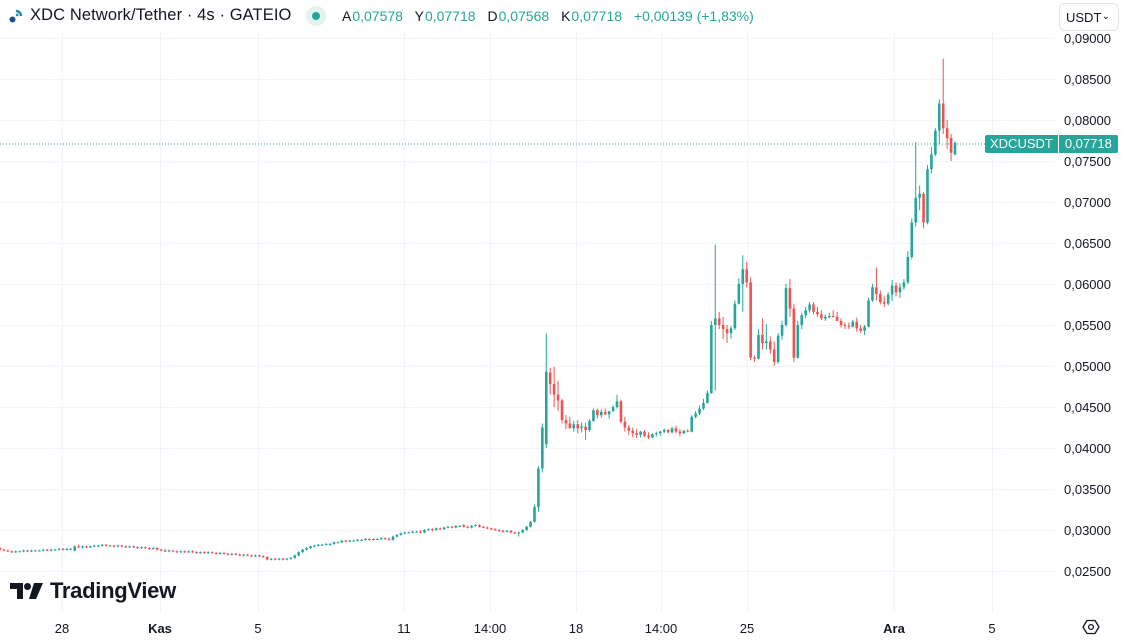 The height and width of the screenshot is (640, 1127). Describe the element at coordinates (1088, 144) in the screenshot. I see `badge-price: 0,07718` at that location.